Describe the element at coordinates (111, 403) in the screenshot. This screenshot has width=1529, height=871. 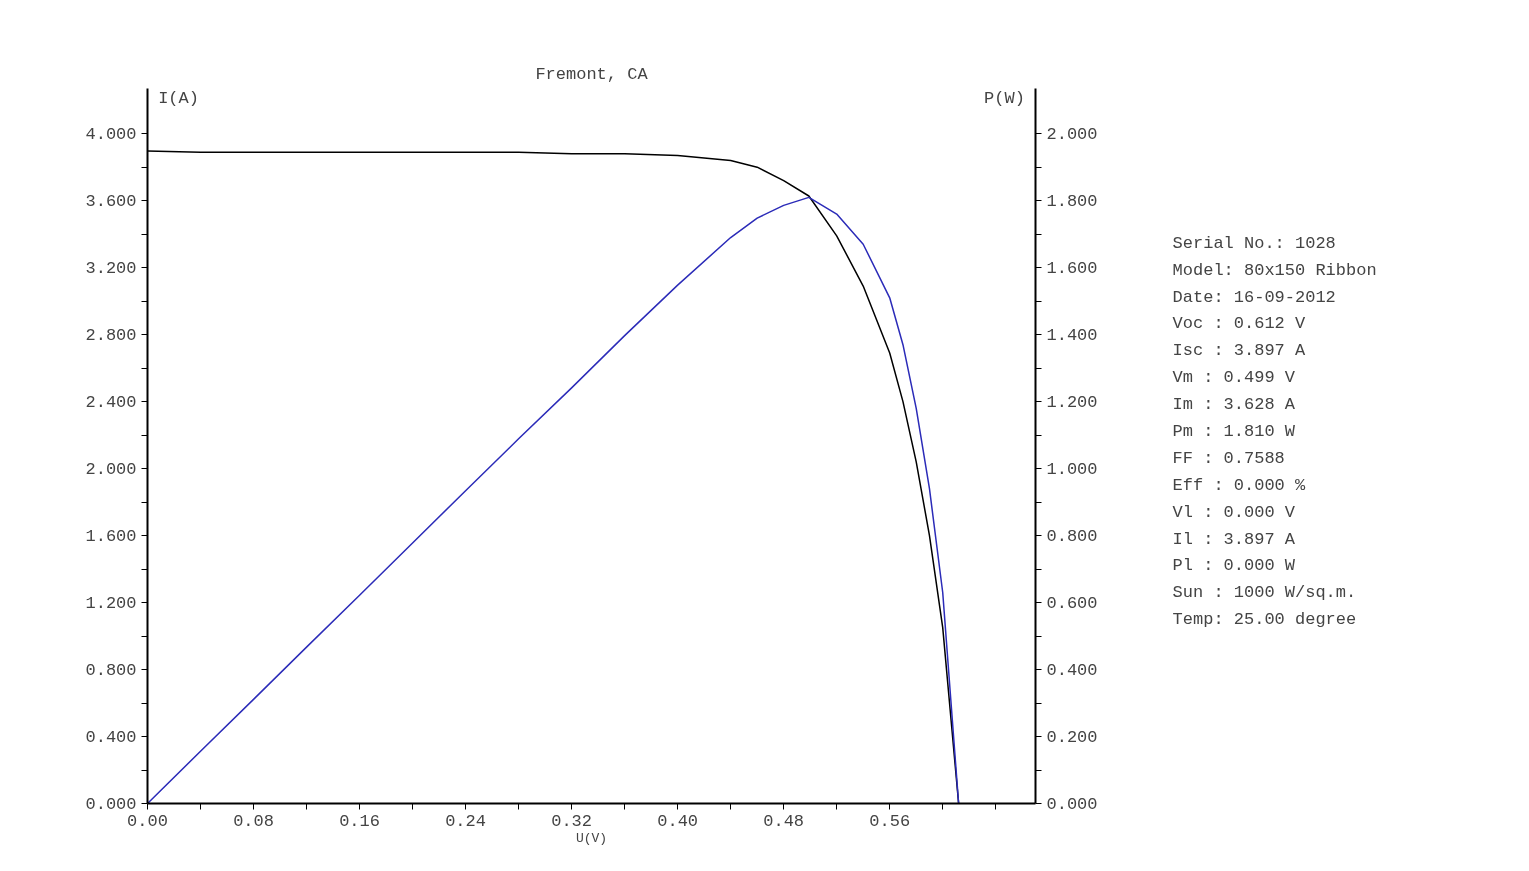
I see `y-tick-label: 2.400` at that location.